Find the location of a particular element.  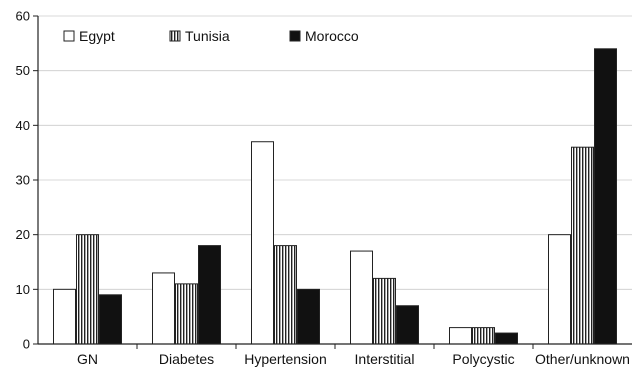

legend: Egypt Tunisia Morocco is located at coordinates (211, 36).